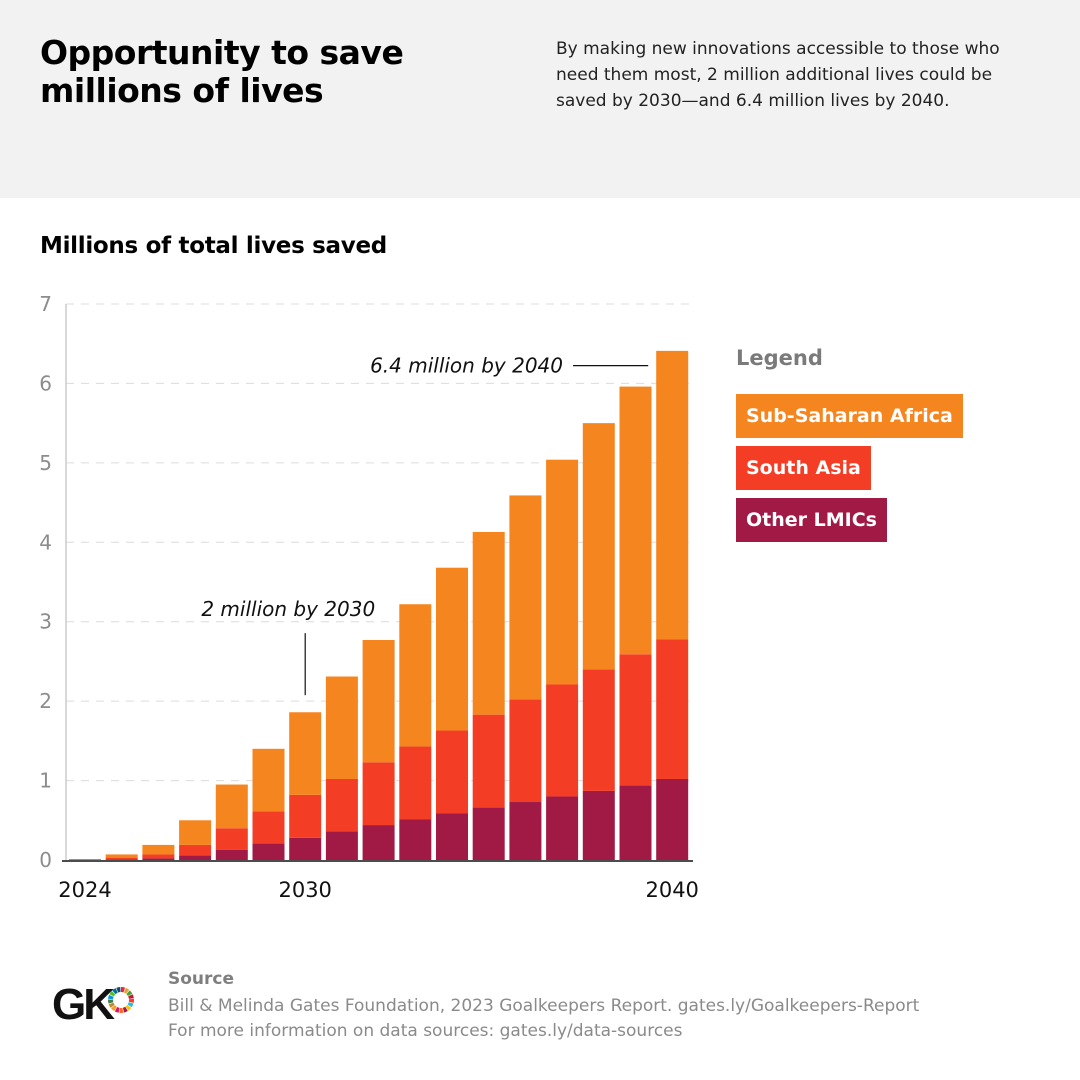  What do you see at coordinates (84, 890) in the screenshot?
I see `x-tick-label-2024: 2024` at bounding box center [84, 890].